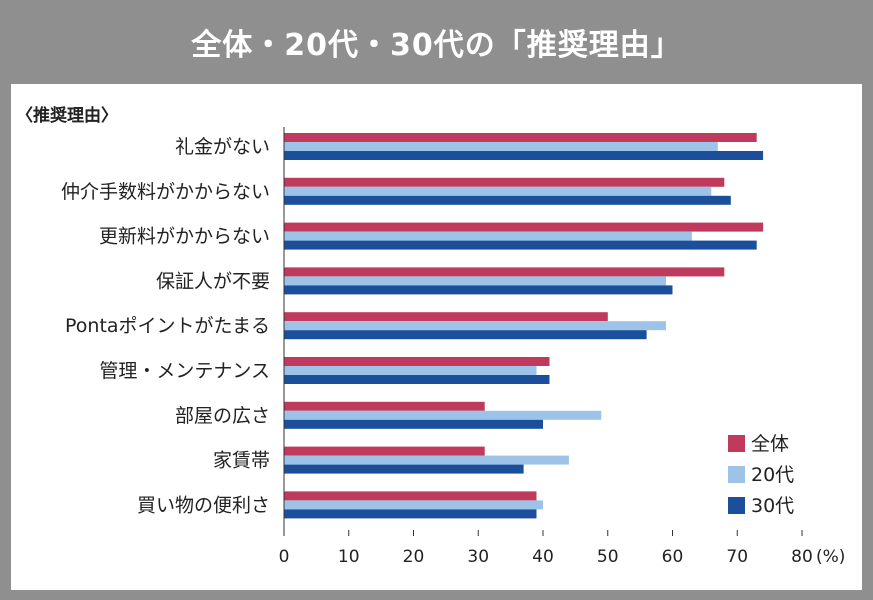  Describe the element at coordinates (414, 557) in the screenshot. I see `tick-label: 20` at that location.